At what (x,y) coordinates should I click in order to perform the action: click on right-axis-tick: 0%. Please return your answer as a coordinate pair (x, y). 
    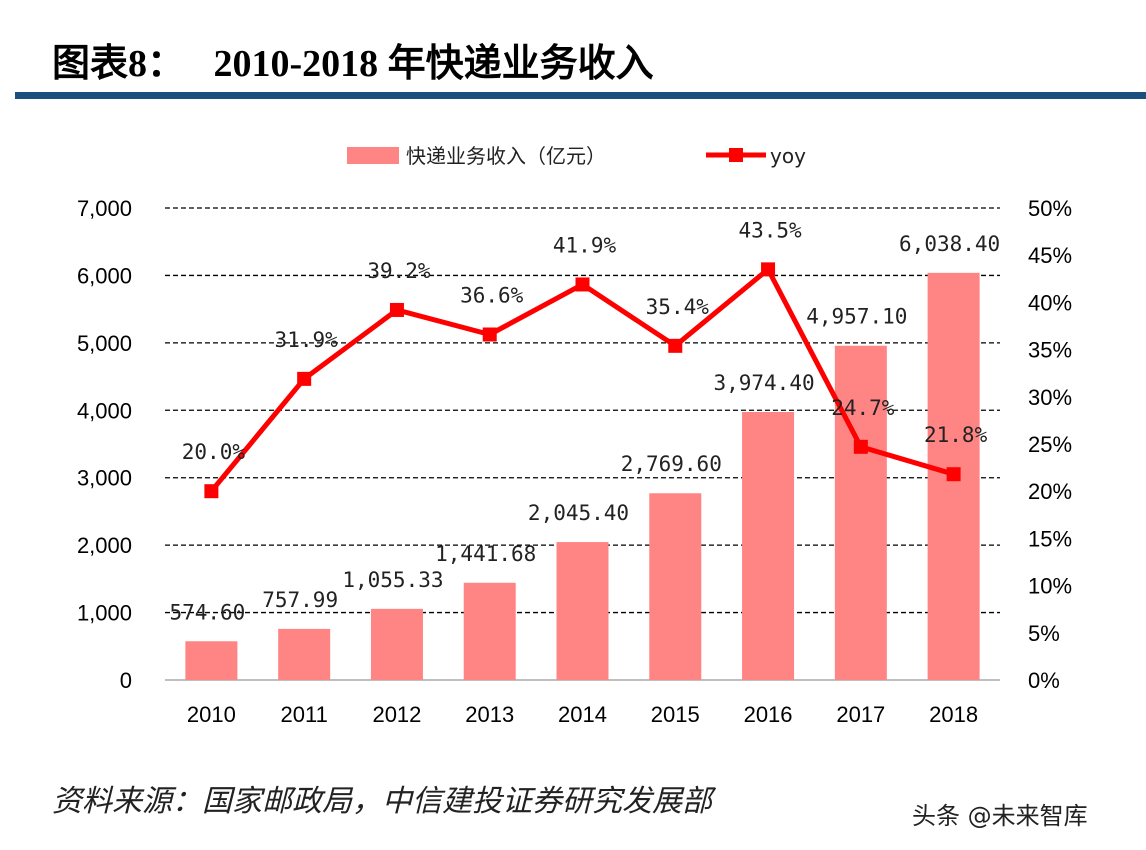
    Looking at the image, I should click on (1044, 680).